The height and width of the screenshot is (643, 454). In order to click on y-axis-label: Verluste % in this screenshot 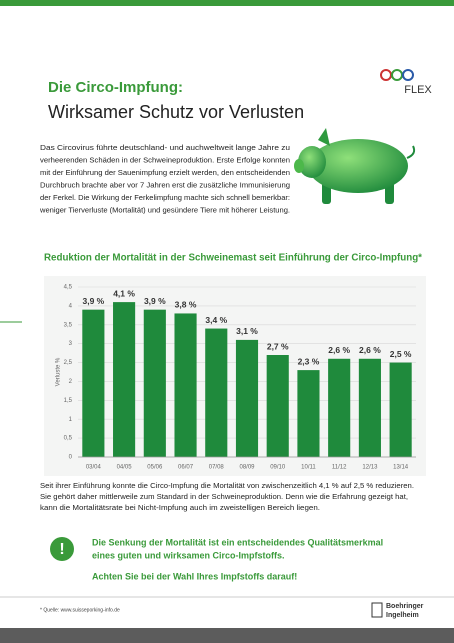, I will do `click(59, 371)`.